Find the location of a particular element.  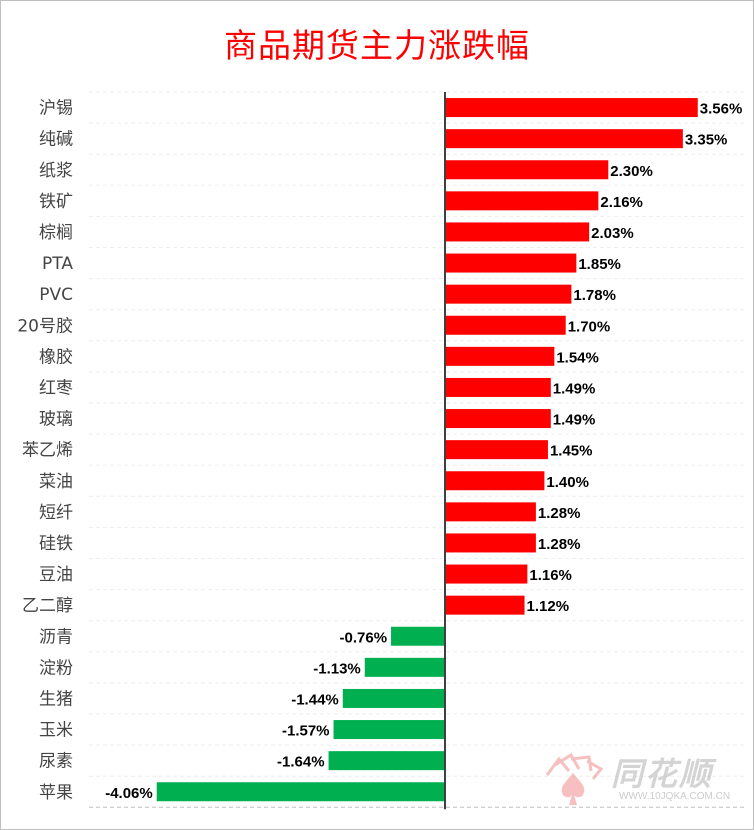

data-label: 1.54% is located at coordinates (577, 357).